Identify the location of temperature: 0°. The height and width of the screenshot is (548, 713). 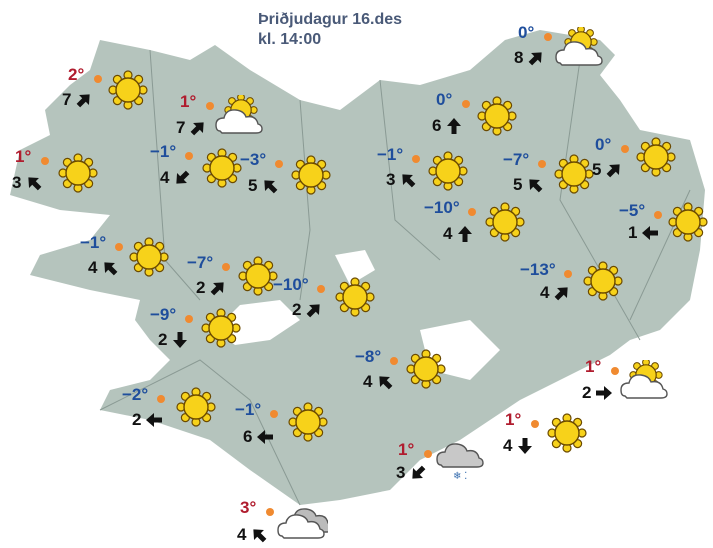
(603, 144).